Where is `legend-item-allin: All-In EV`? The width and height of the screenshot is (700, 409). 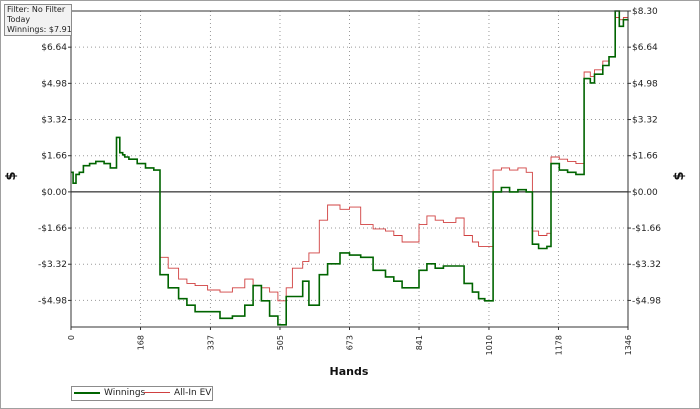
legend-item-allin: All-In EV is located at coordinates (177, 393).